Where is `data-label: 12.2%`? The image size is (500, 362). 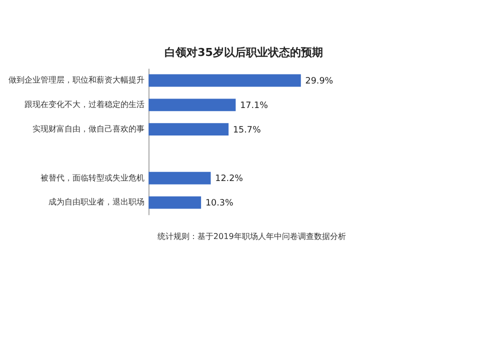 data-label: 12.2% is located at coordinates (229, 179).